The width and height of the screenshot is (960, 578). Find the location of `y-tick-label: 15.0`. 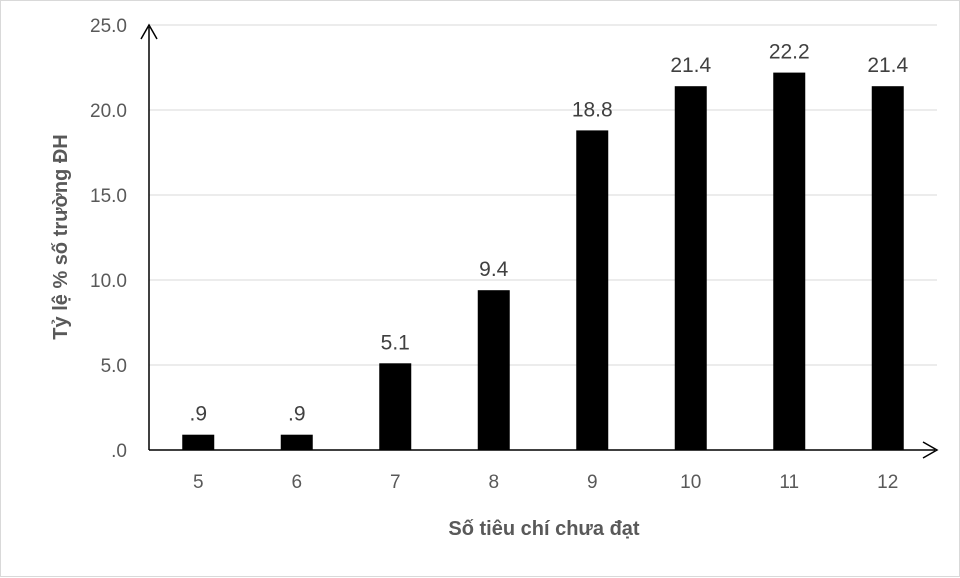

y-tick-label: 15.0 is located at coordinates (108, 196).